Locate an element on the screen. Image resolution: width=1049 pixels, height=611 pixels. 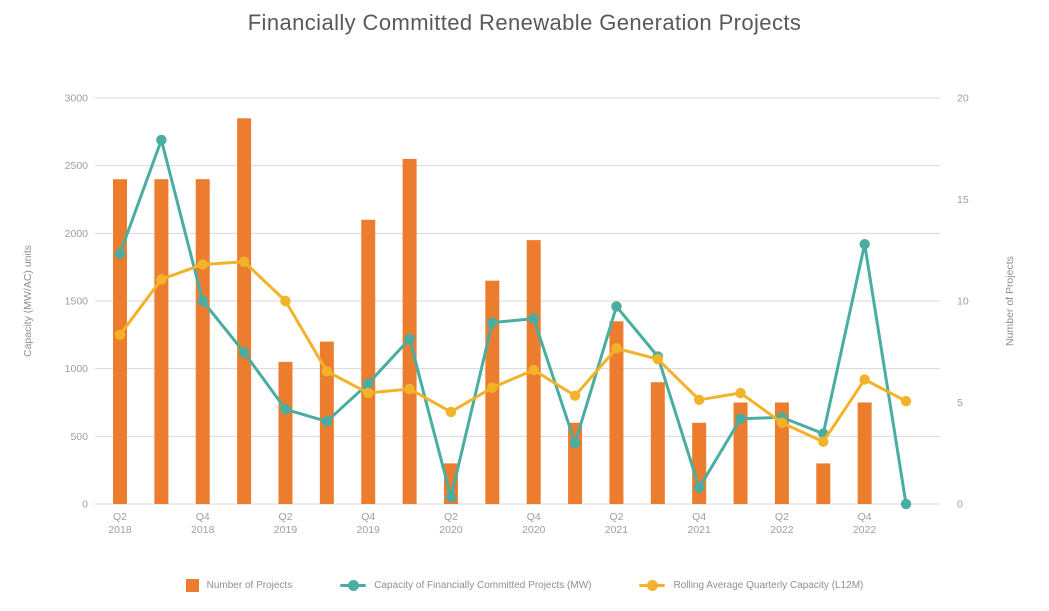
left-axis-tick-label: 0 is located at coordinates (85, 505).